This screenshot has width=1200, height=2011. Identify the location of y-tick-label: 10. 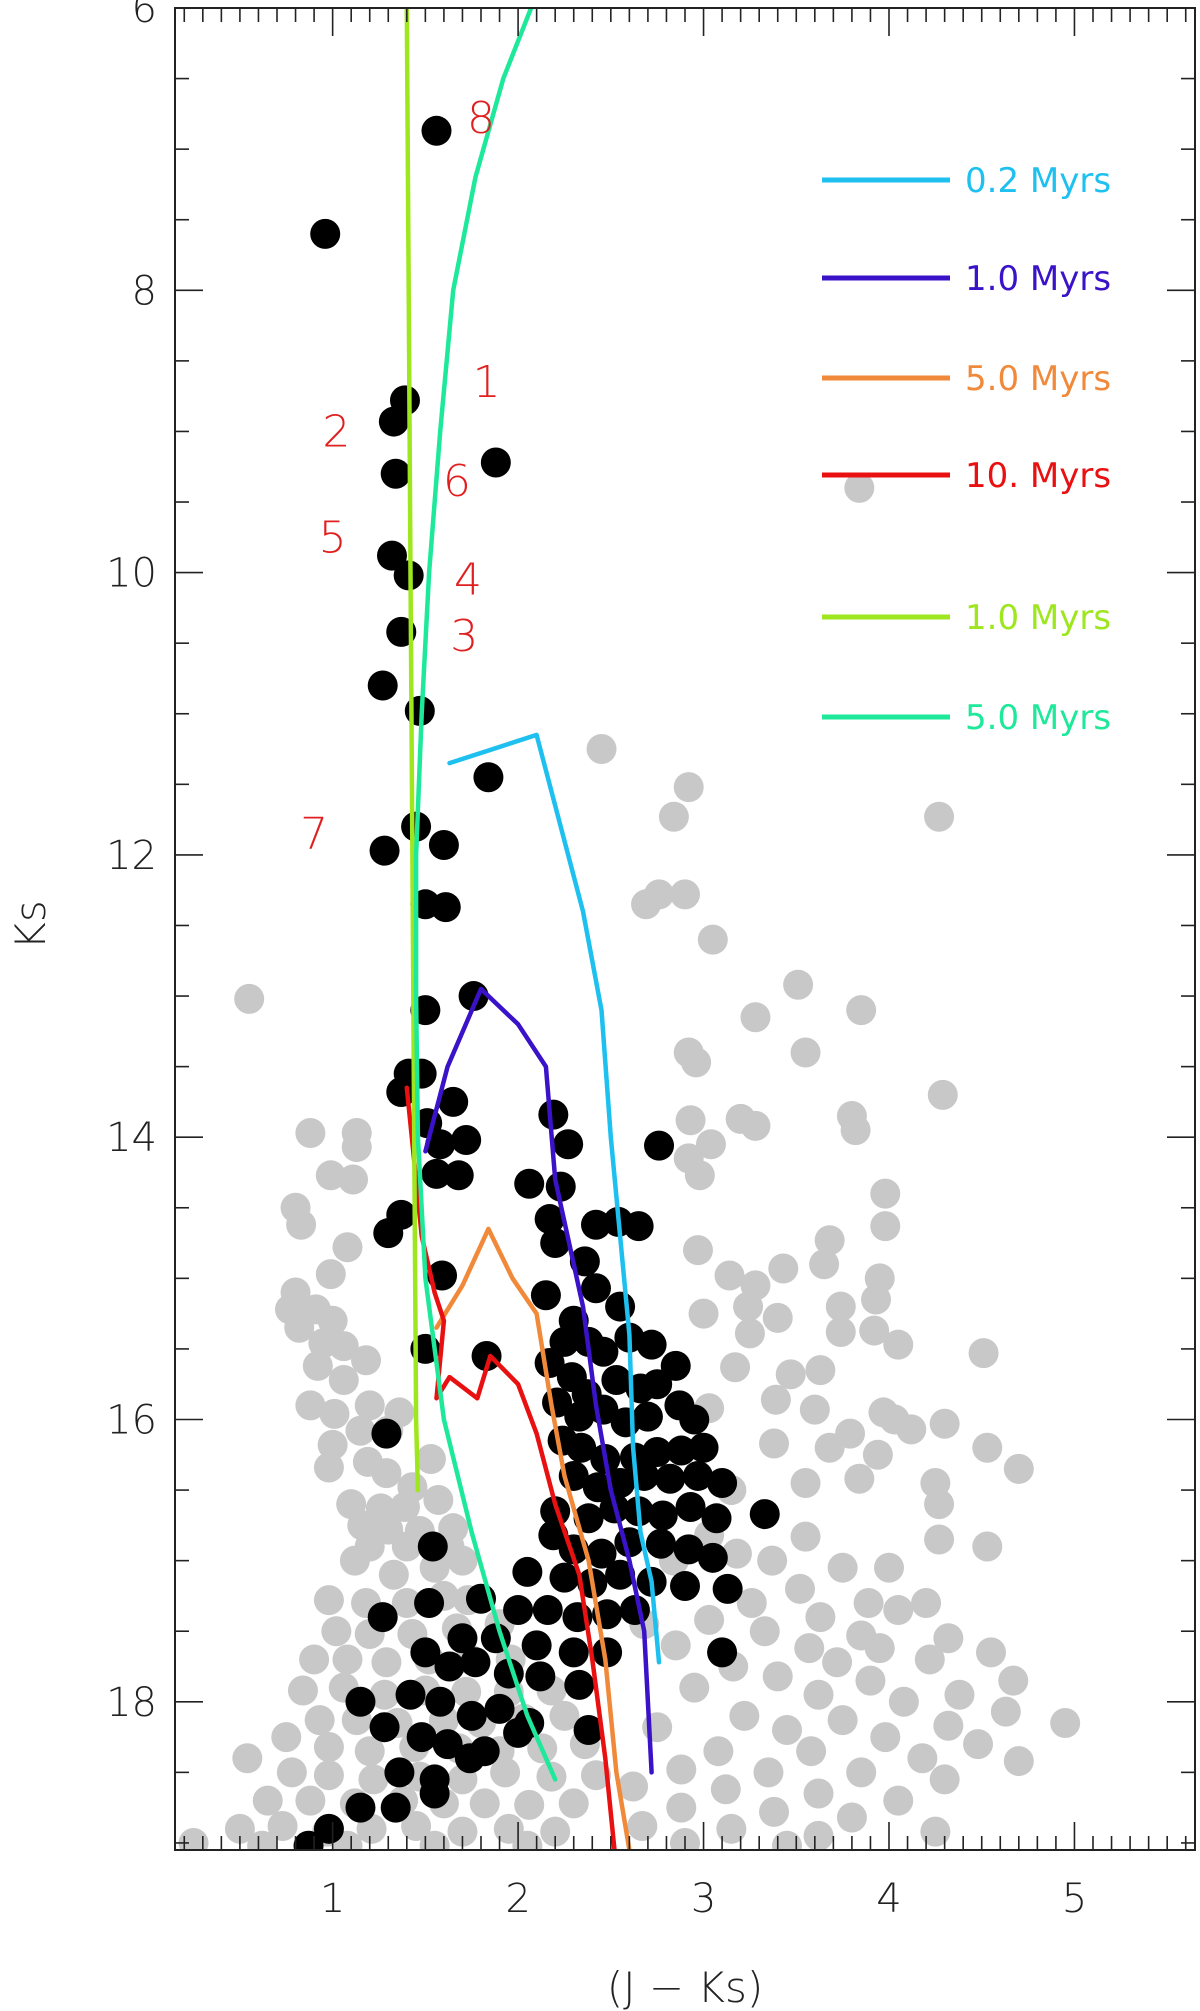
(131, 574).